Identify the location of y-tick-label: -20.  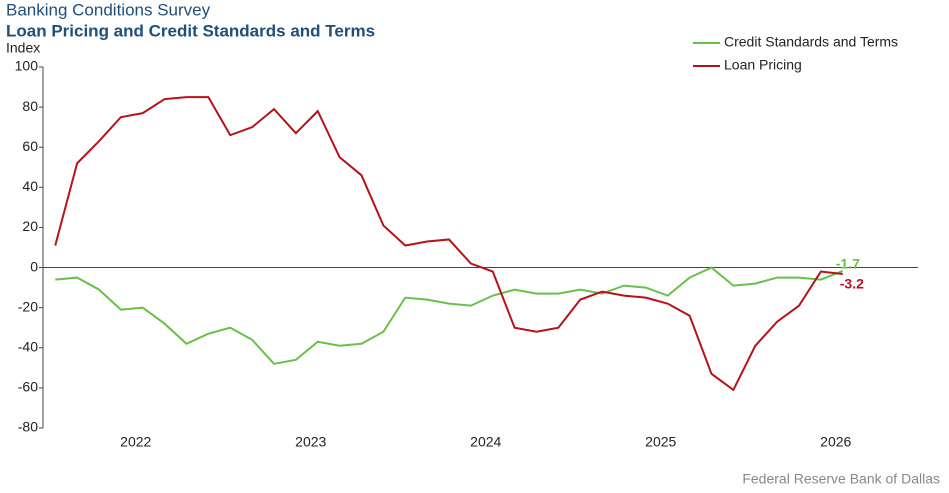
(28, 306).